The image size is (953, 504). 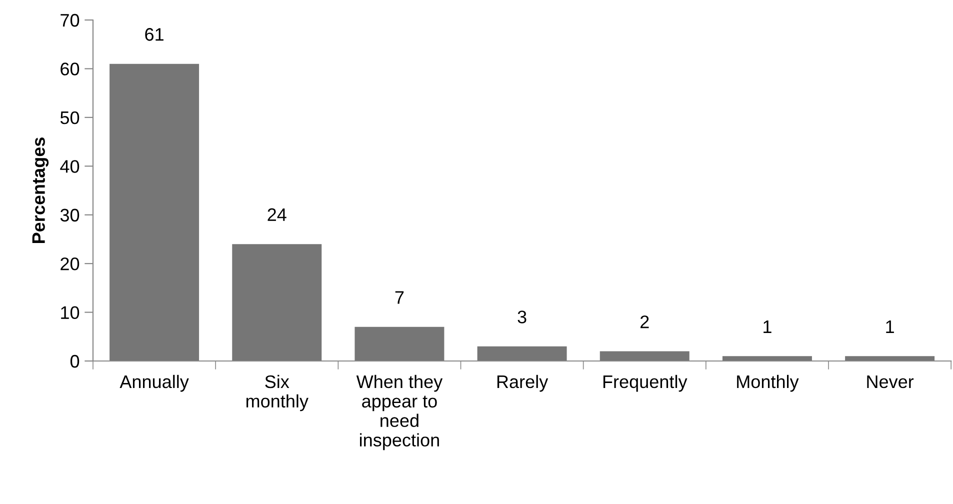 I want to click on x-tick-label: Monthly, so click(x=768, y=383).